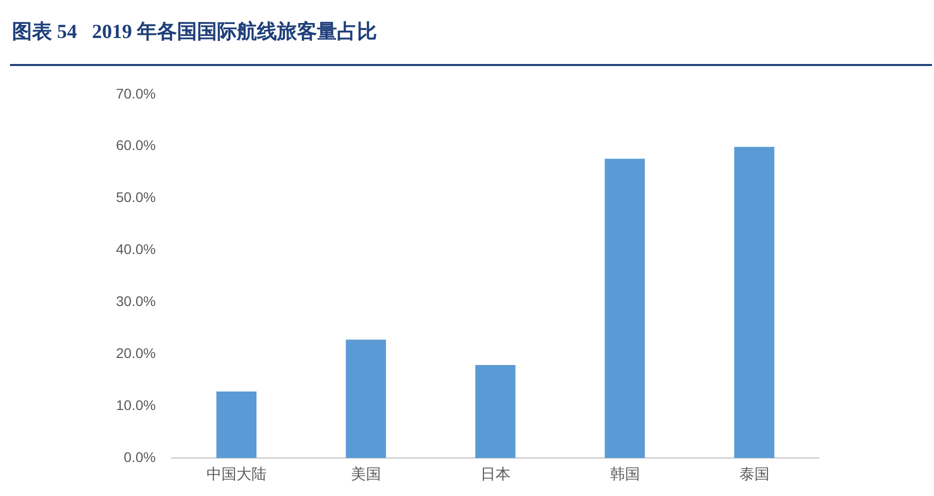 This screenshot has height=496, width=934. I want to click on x-tick-label: 日本, so click(495, 475).